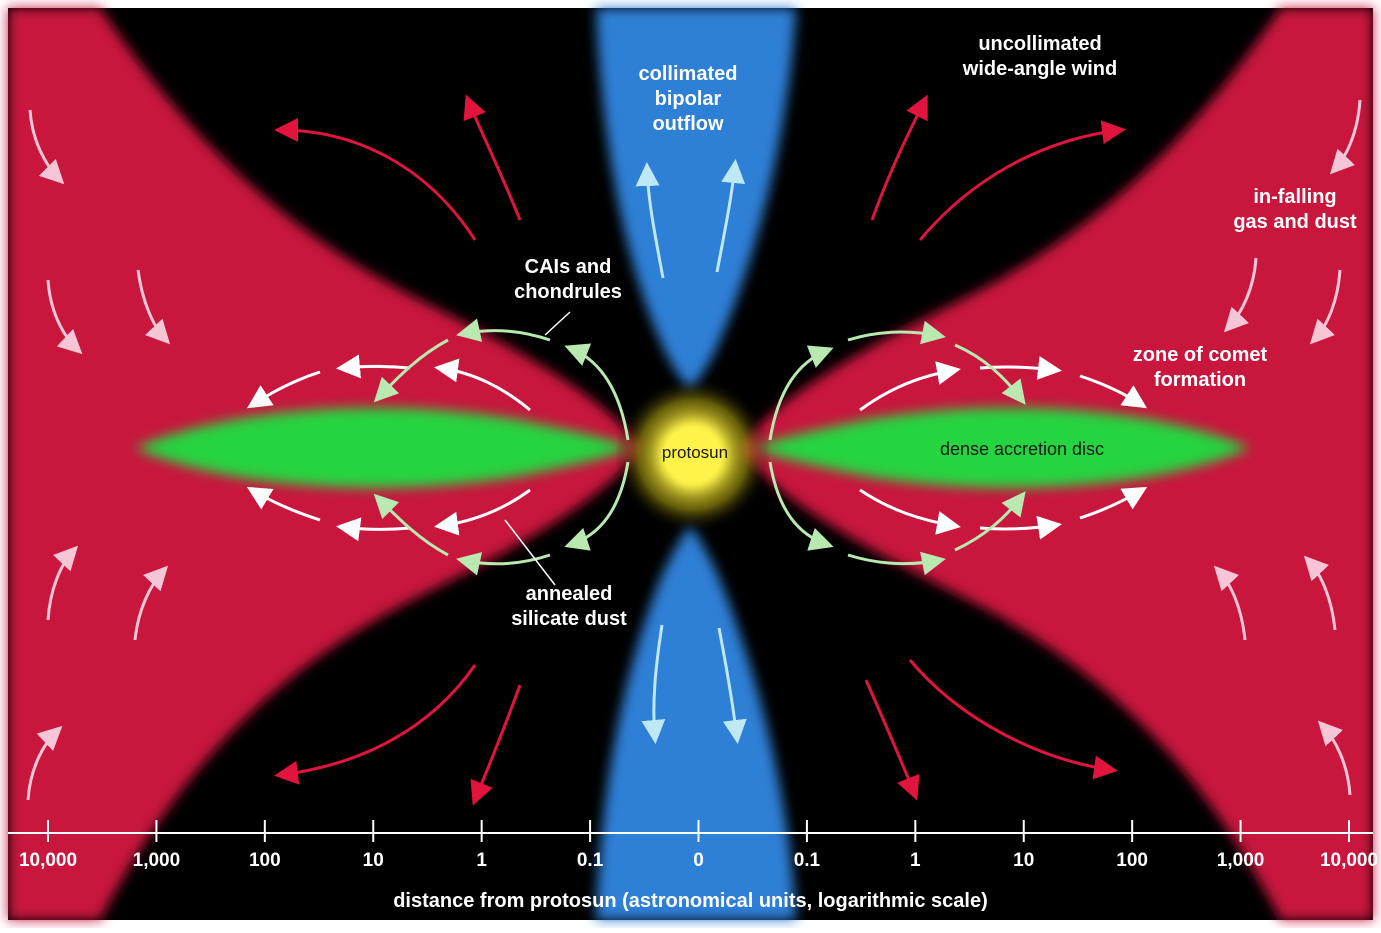 Image resolution: width=1381 pixels, height=933 pixels. What do you see at coordinates (382, 447) in the screenshot?
I see `accretion-disc-left` at bounding box center [382, 447].